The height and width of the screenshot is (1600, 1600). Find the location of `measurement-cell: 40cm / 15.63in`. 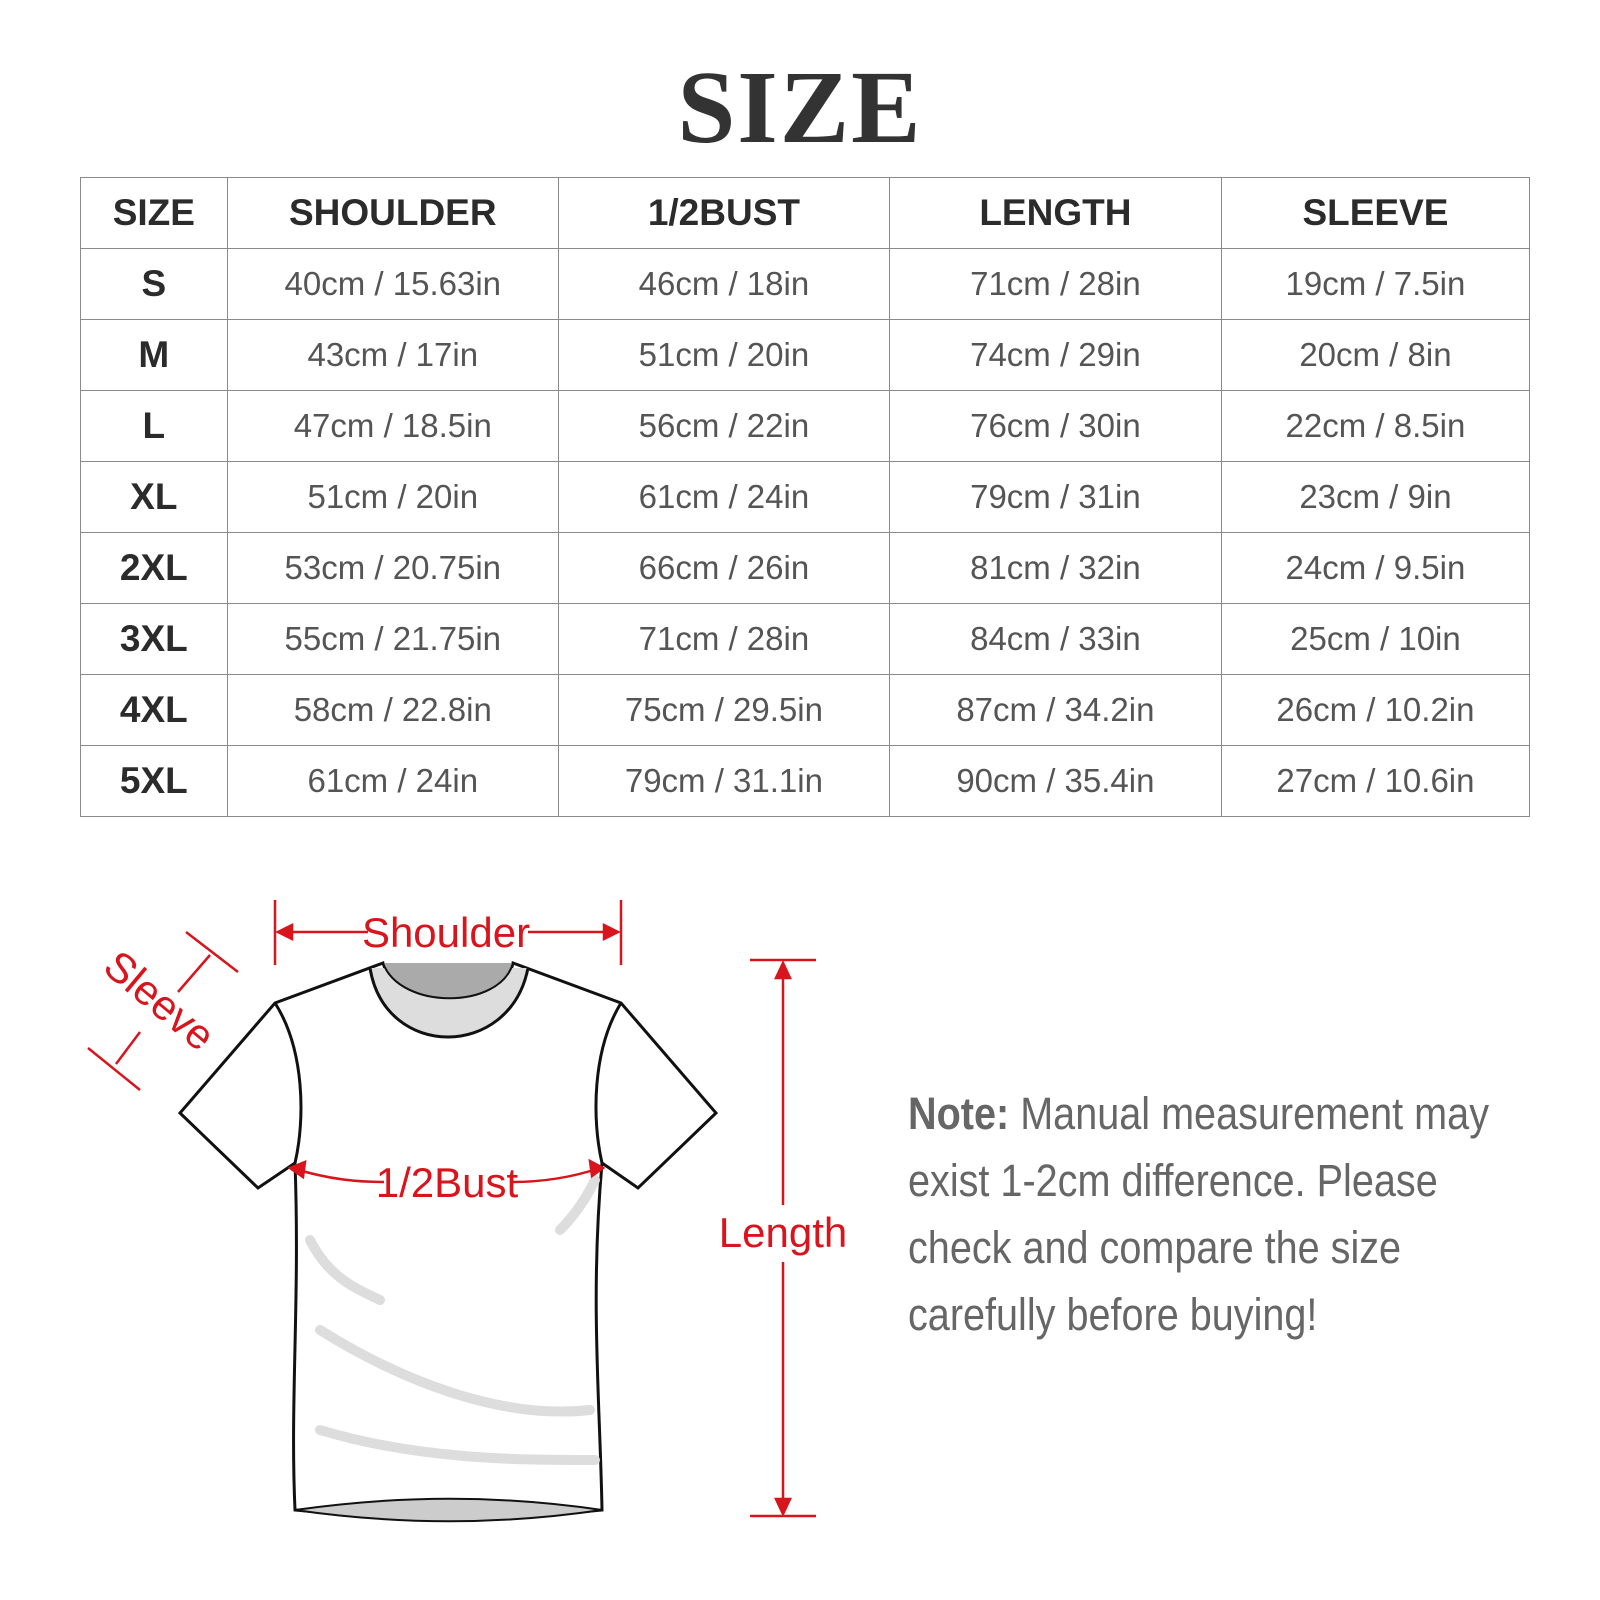

measurement-cell: 40cm / 15.63in is located at coordinates (392, 284).